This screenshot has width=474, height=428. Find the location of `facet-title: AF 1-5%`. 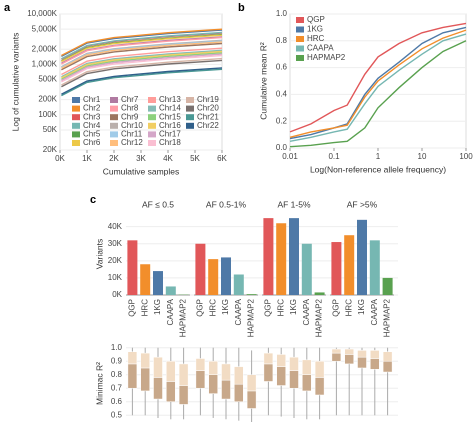

facet-title: AF 1-5% is located at coordinates (294, 204).